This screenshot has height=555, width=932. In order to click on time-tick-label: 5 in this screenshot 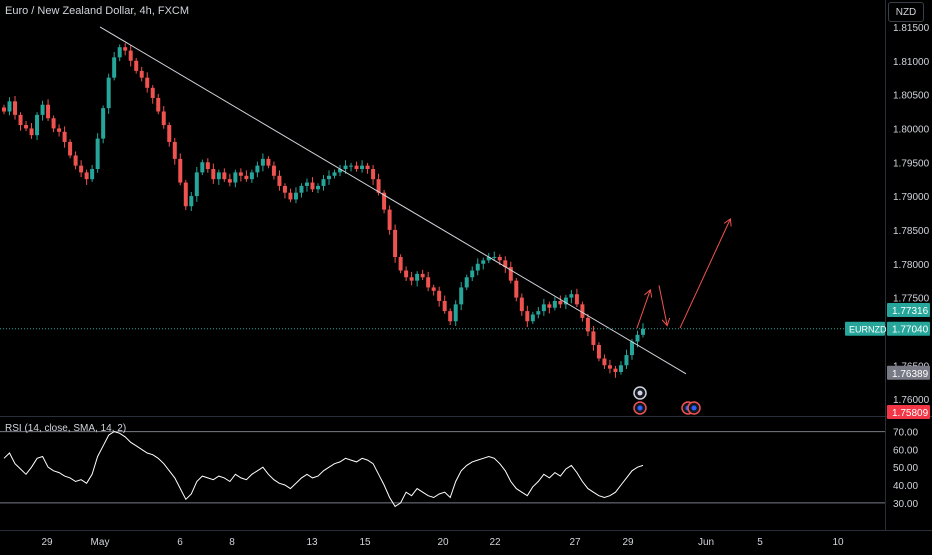, I will do `click(760, 542)`.